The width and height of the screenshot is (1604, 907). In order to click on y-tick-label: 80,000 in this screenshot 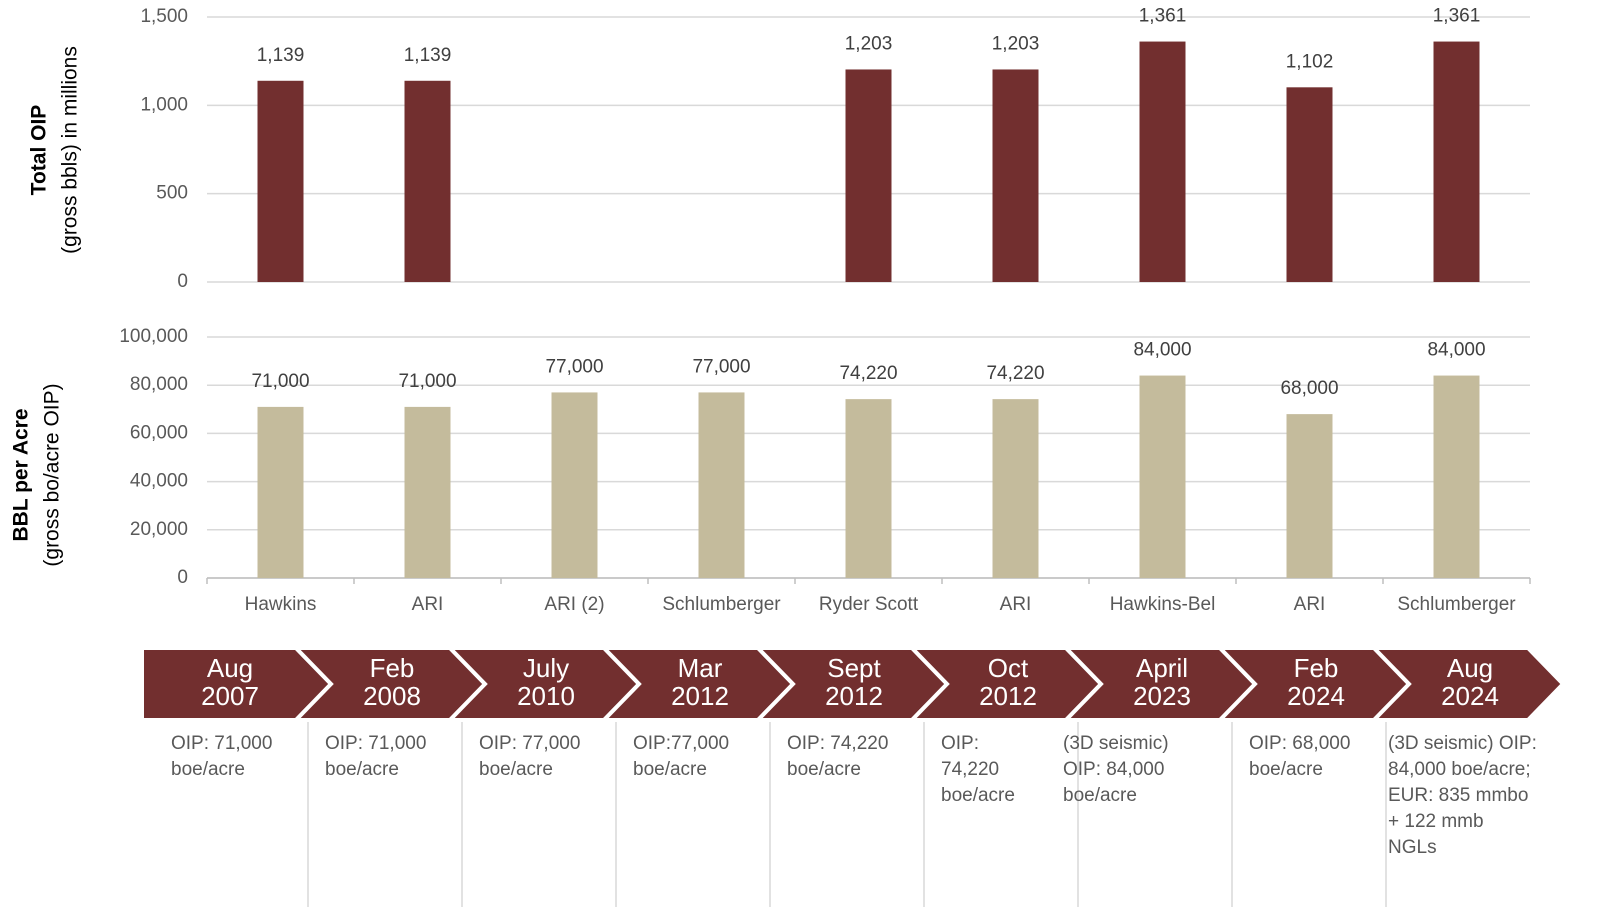, I will do `click(159, 384)`.